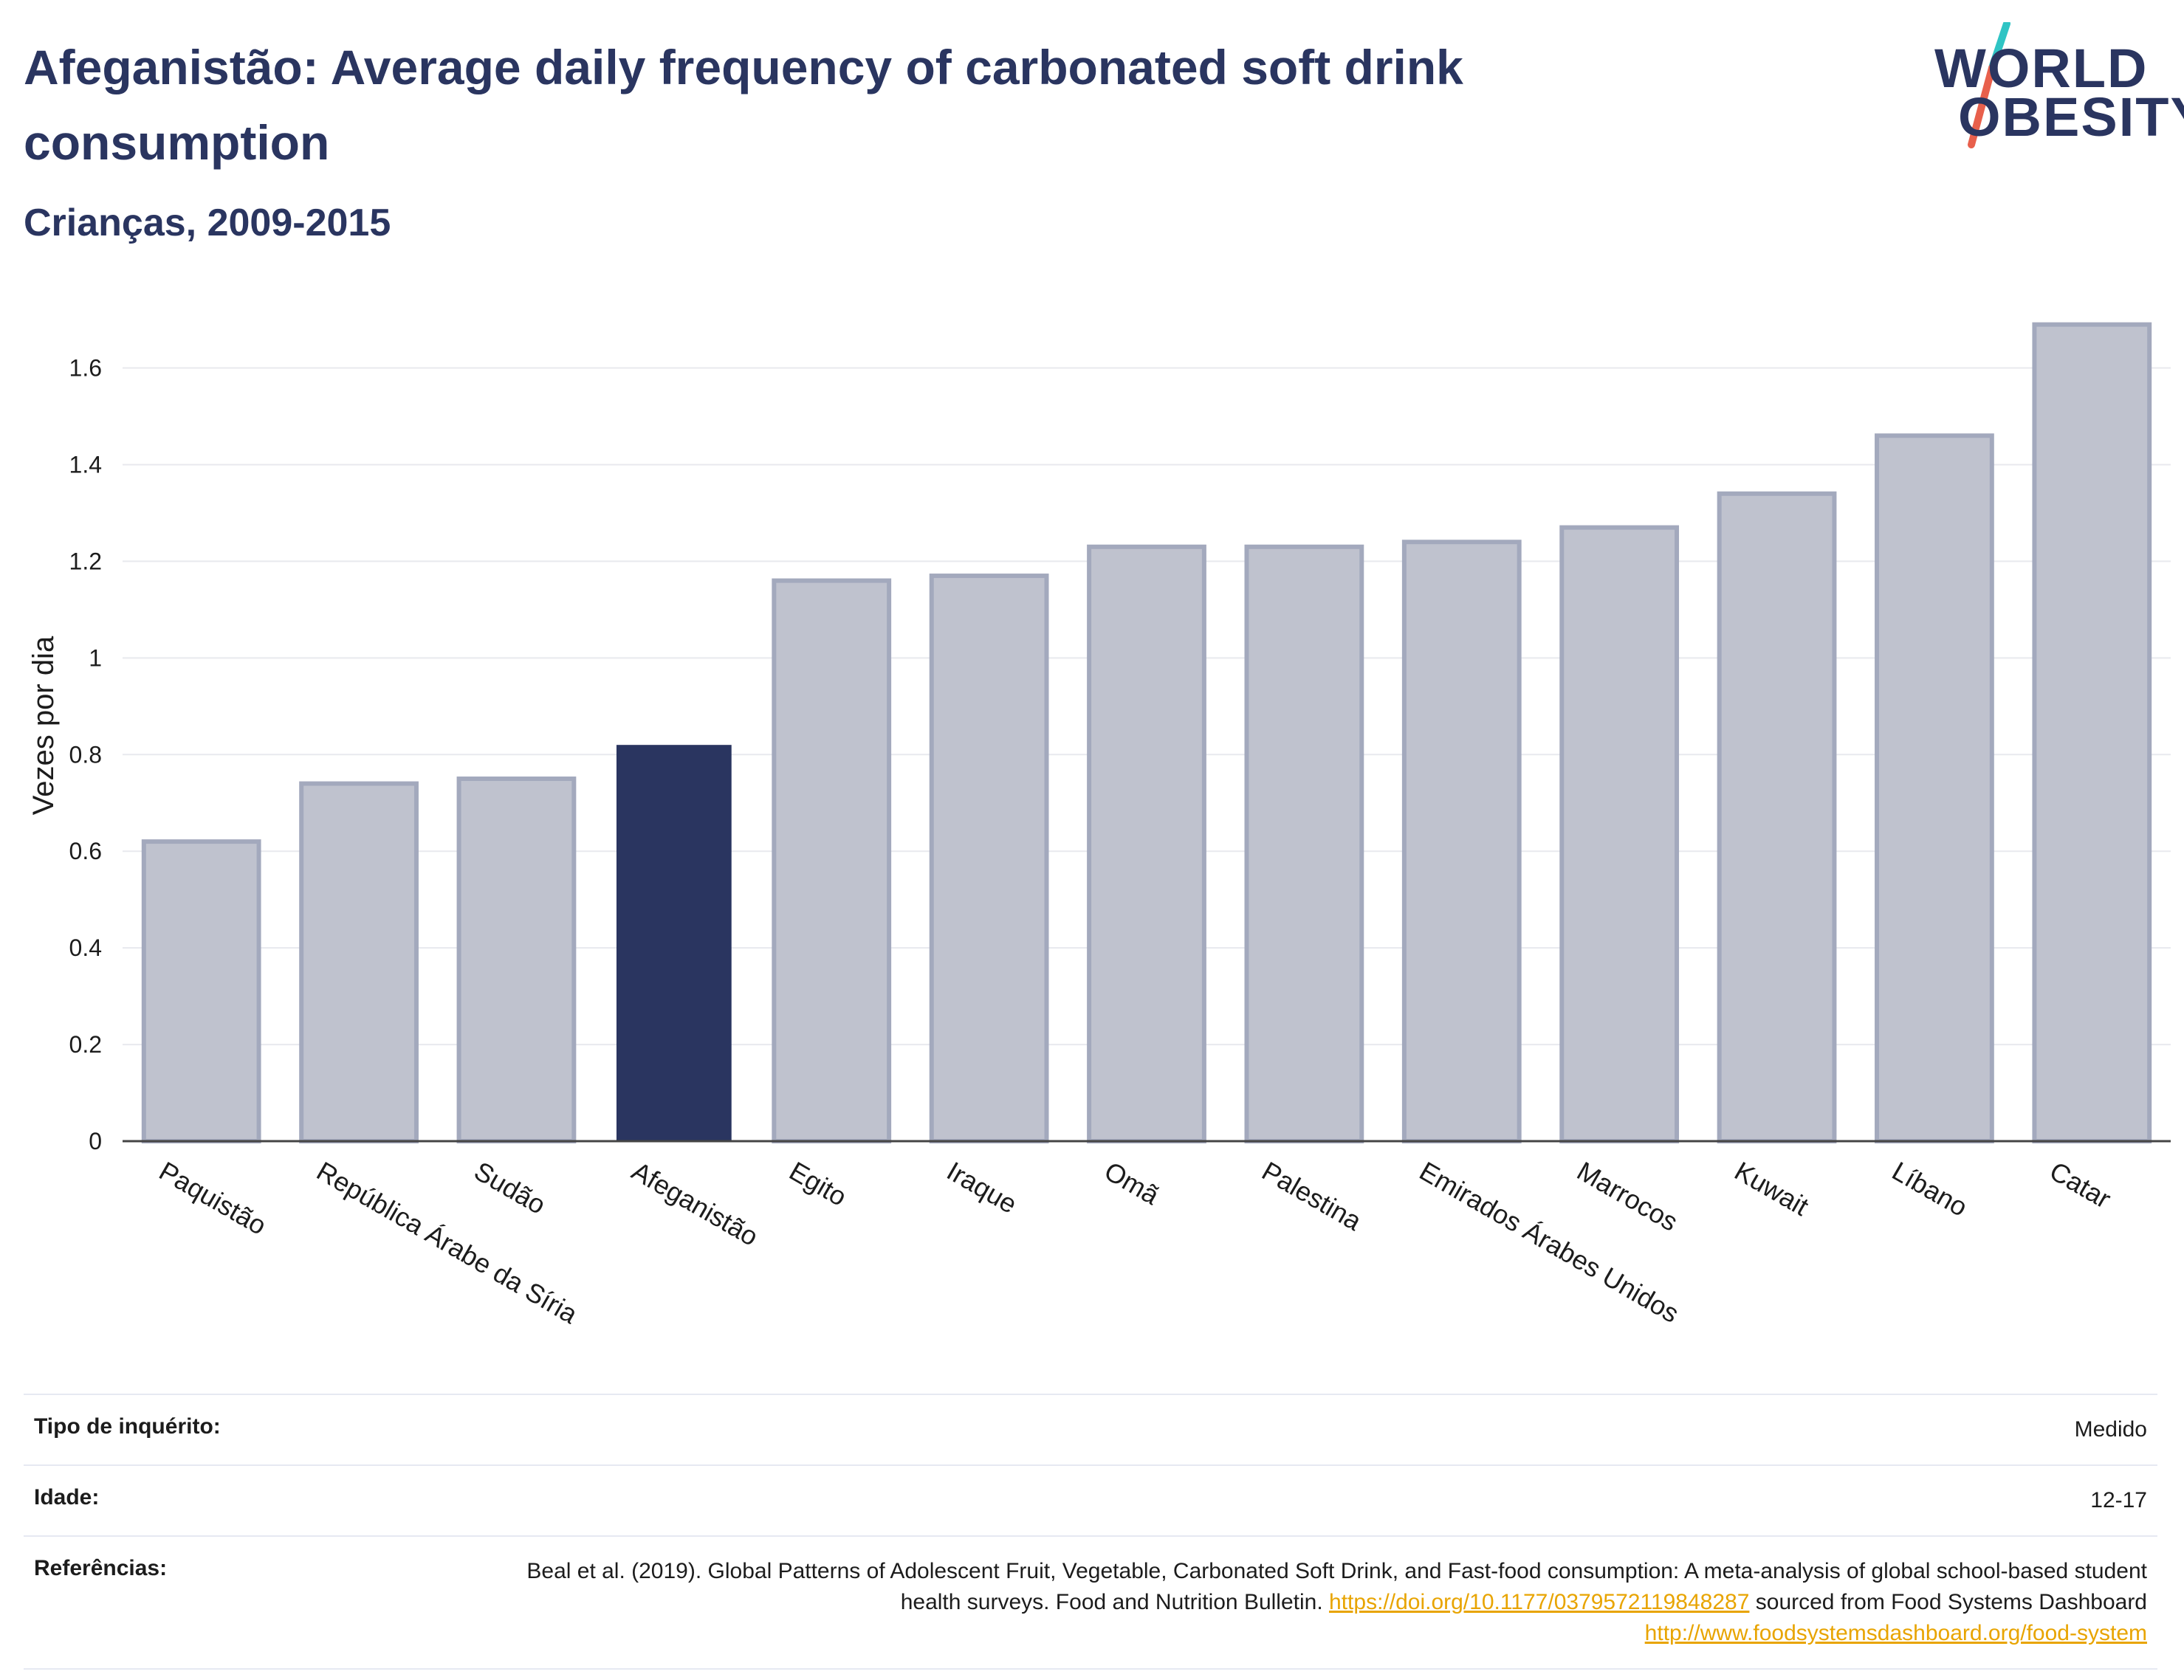  What do you see at coordinates (2042, 68) in the screenshot?
I see `logo-text-world: WORLD` at bounding box center [2042, 68].